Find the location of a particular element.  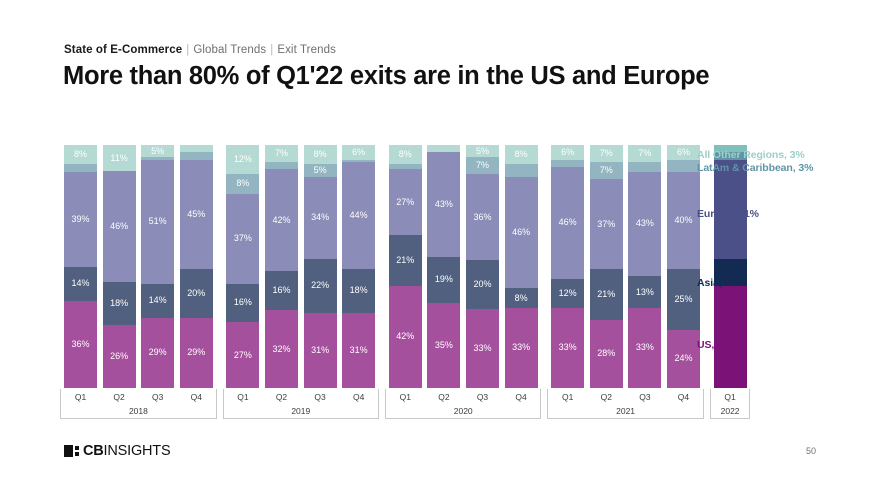

segment-asia: 8% is located at coordinates (521, 298).